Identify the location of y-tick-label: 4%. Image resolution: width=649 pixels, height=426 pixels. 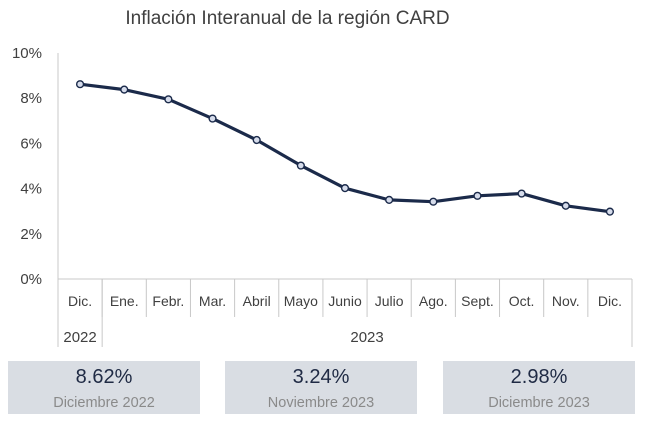
(31, 189).